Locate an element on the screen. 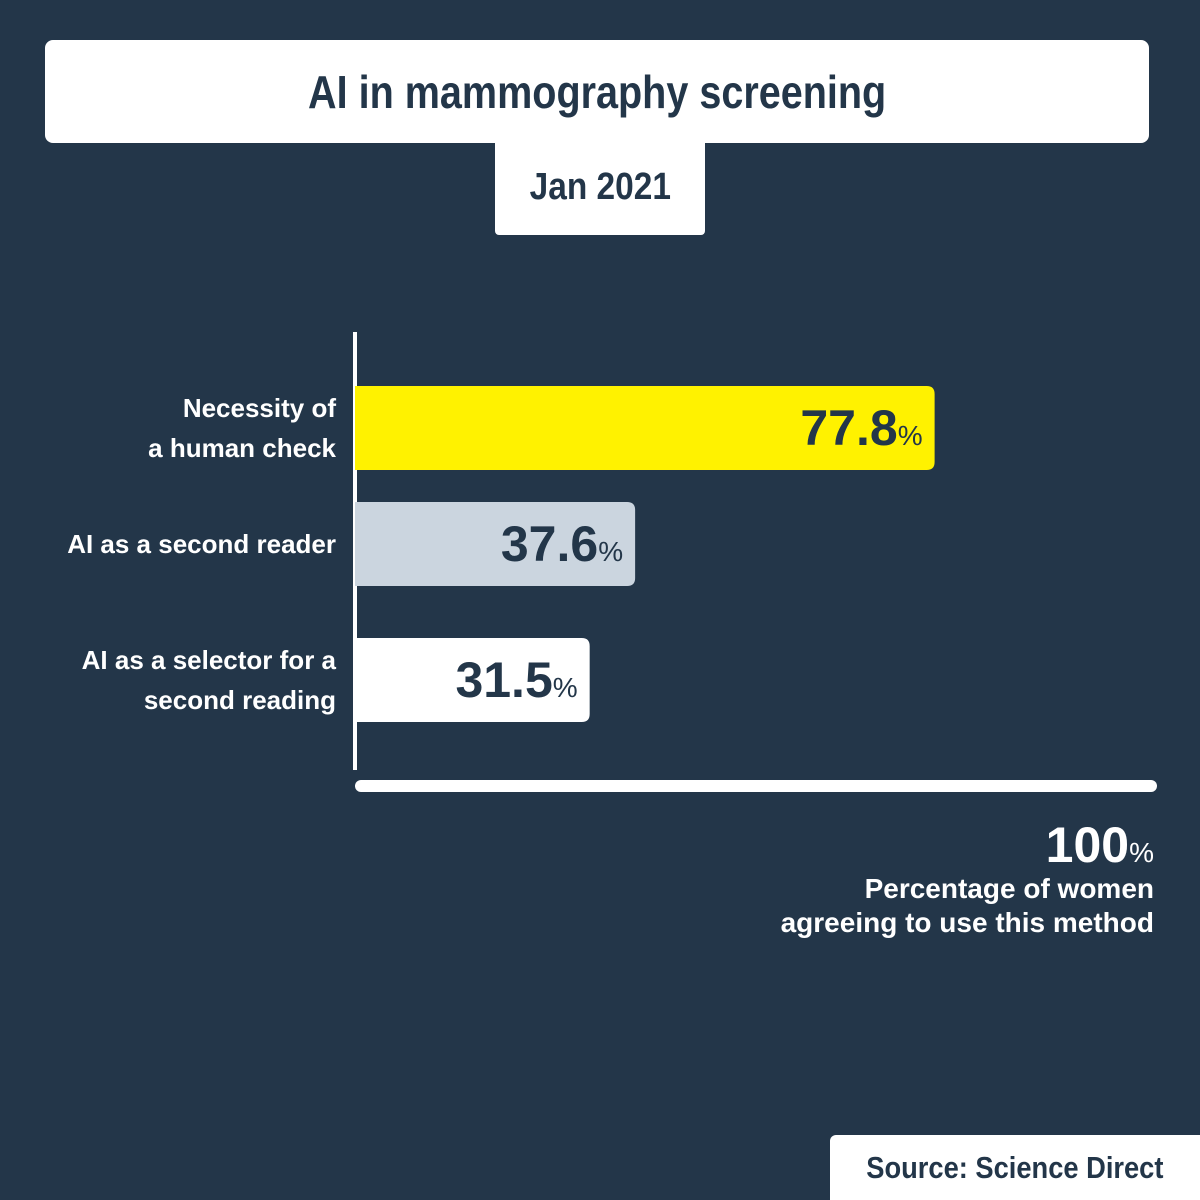 This screenshot has width=1200, height=1200. category-label: second reading is located at coordinates (240, 700).